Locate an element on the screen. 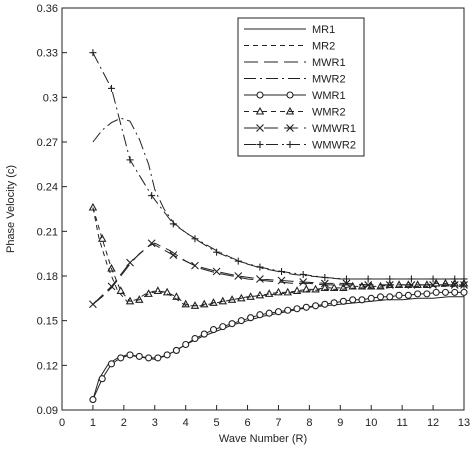 This screenshot has height=454, width=474. legend-label: MR2 is located at coordinates (323, 47).